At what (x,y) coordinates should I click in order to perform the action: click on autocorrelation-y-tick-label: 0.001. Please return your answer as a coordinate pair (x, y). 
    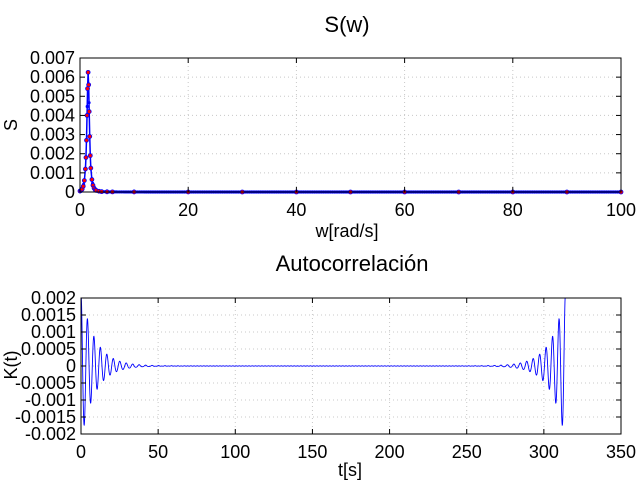
    Looking at the image, I should click on (53, 332).